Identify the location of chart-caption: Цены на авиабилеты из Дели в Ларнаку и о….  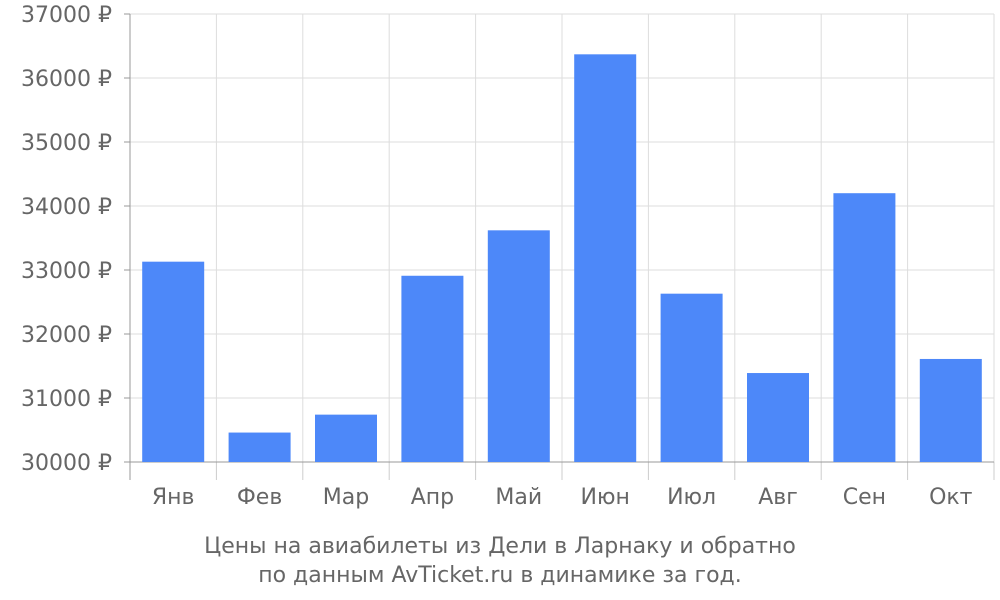
(500, 561).